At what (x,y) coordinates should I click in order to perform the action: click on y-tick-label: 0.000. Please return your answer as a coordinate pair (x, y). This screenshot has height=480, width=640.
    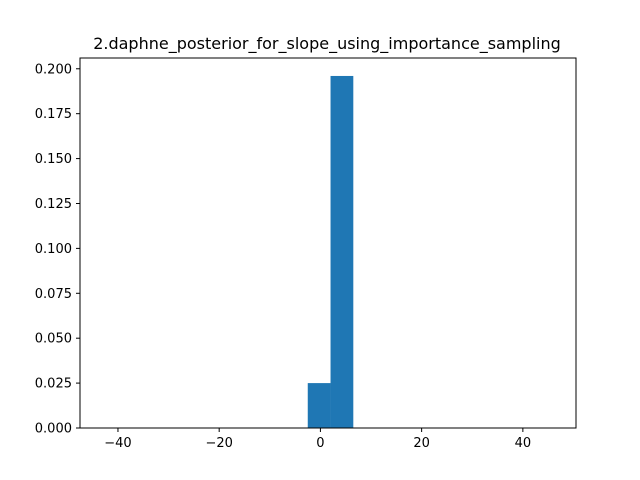
    Looking at the image, I should click on (53, 429).